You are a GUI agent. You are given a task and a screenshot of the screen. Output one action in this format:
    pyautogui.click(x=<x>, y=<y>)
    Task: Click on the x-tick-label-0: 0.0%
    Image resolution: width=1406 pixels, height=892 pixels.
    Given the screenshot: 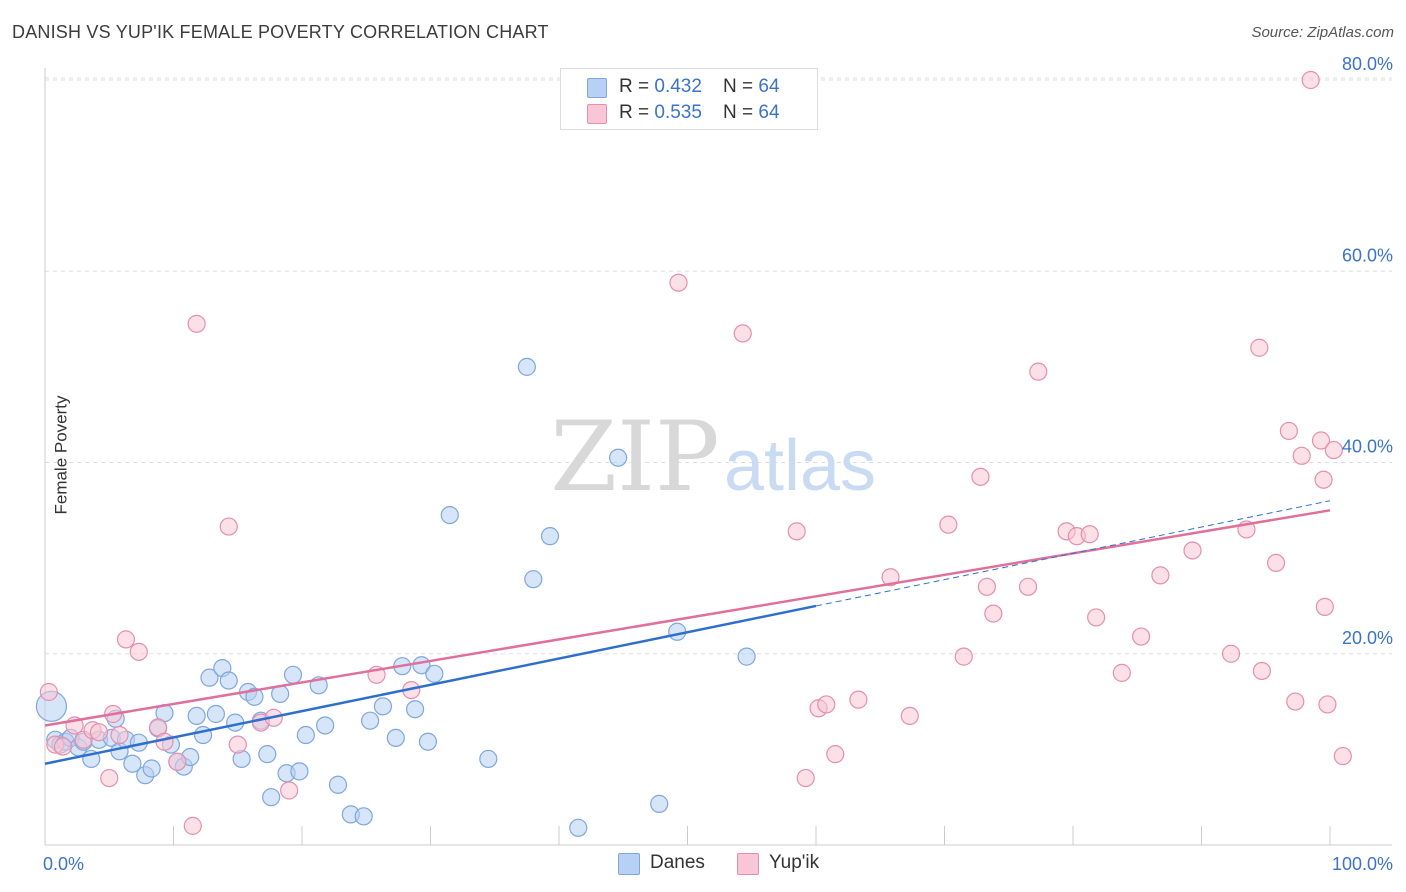 What is the action you would take?
    pyautogui.click(x=63, y=864)
    